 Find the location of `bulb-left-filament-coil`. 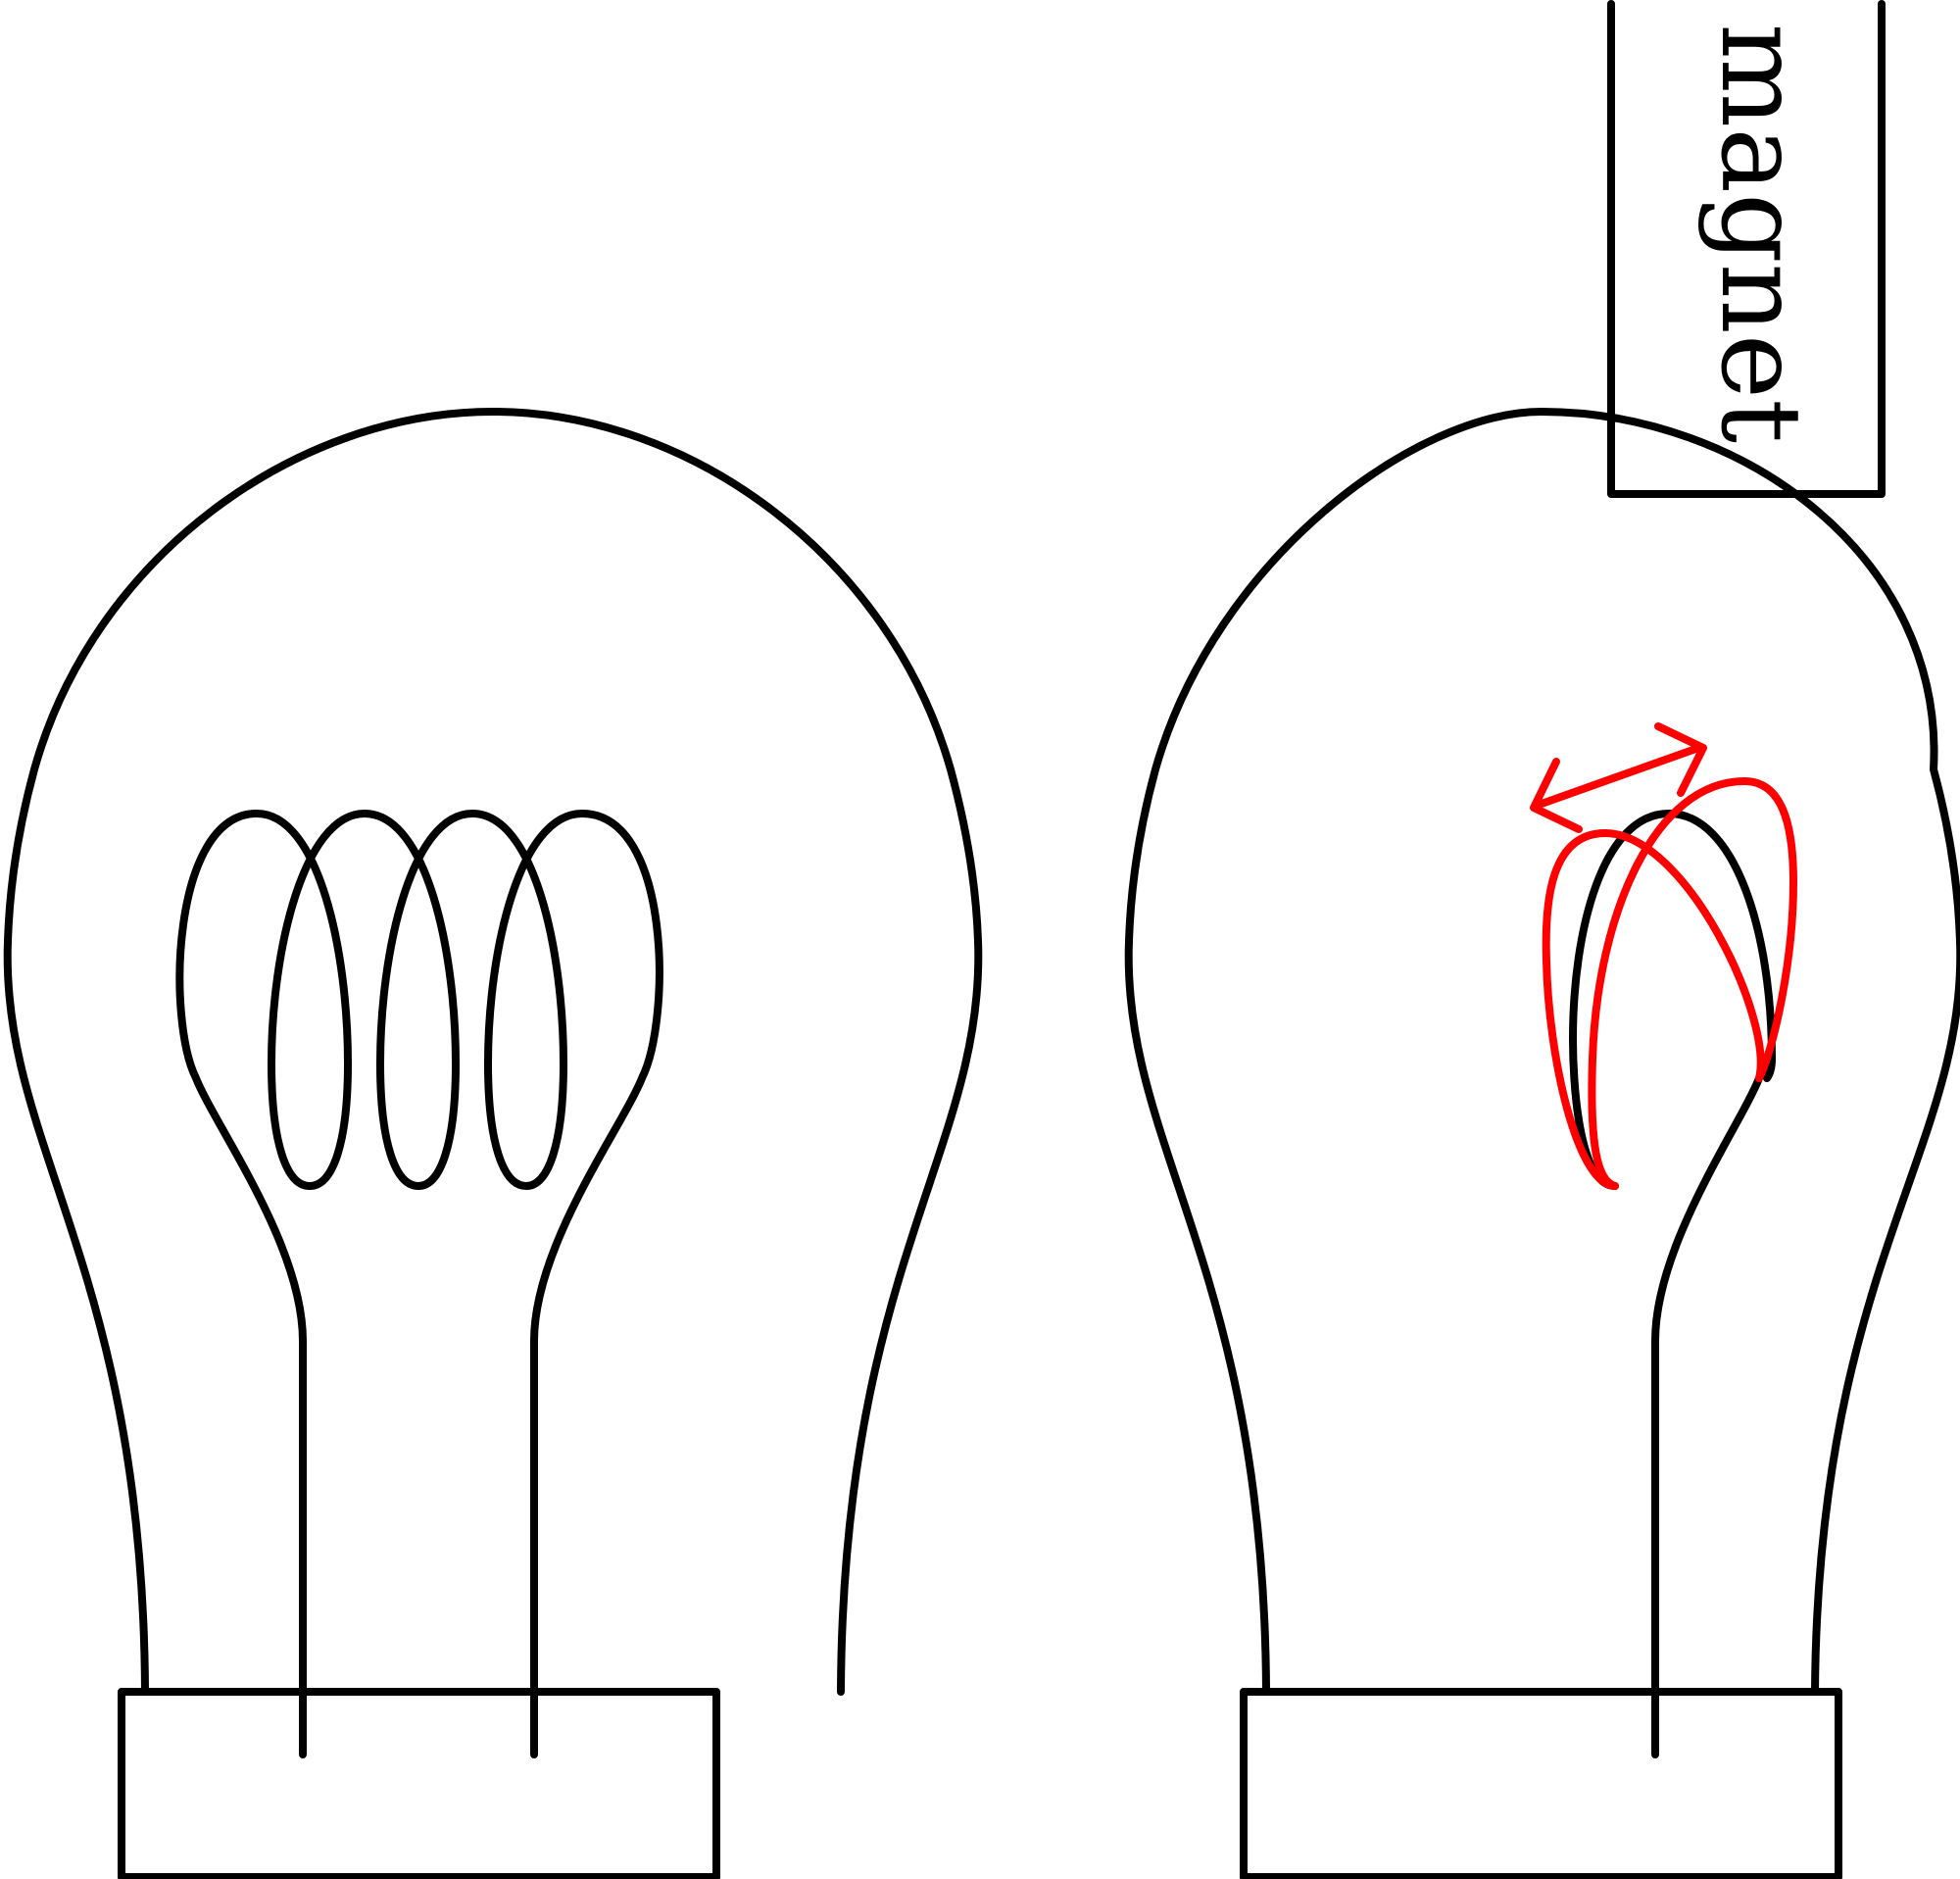

bulb-left-filament-coil is located at coordinates (419, 1077).